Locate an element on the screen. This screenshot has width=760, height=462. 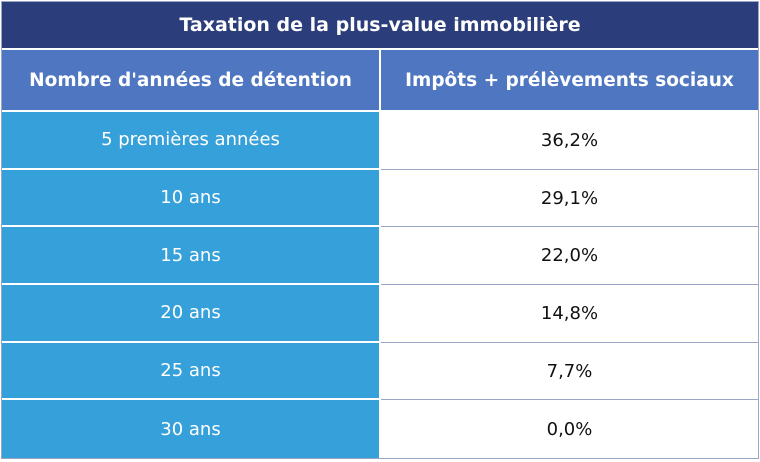
rate-cell: 7,7% is located at coordinates (569, 371).